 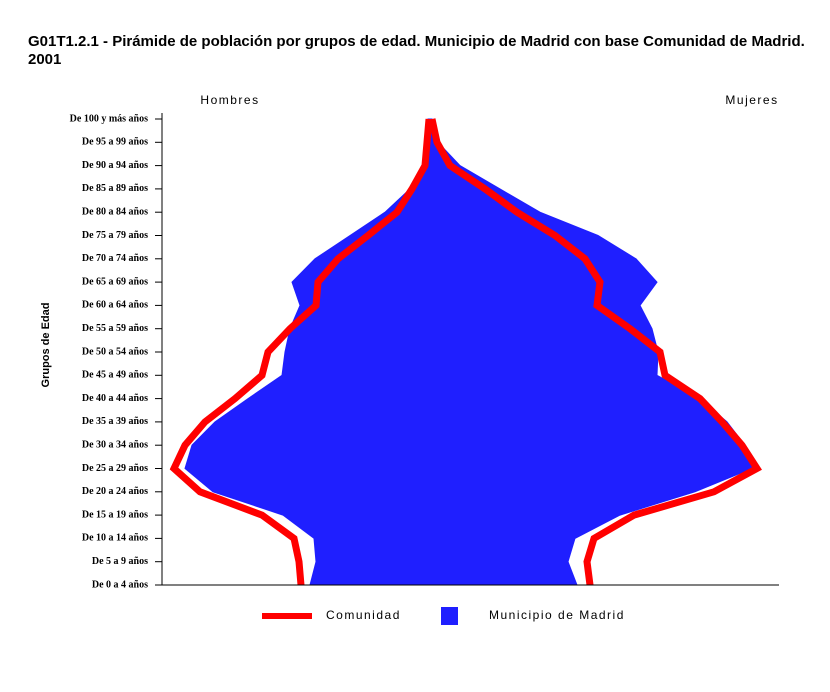 What do you see at coordinates (115, 188) in the screenshot?
I see `y-tick-label: De 85 a 89 años` at bounding box center [115, 188].